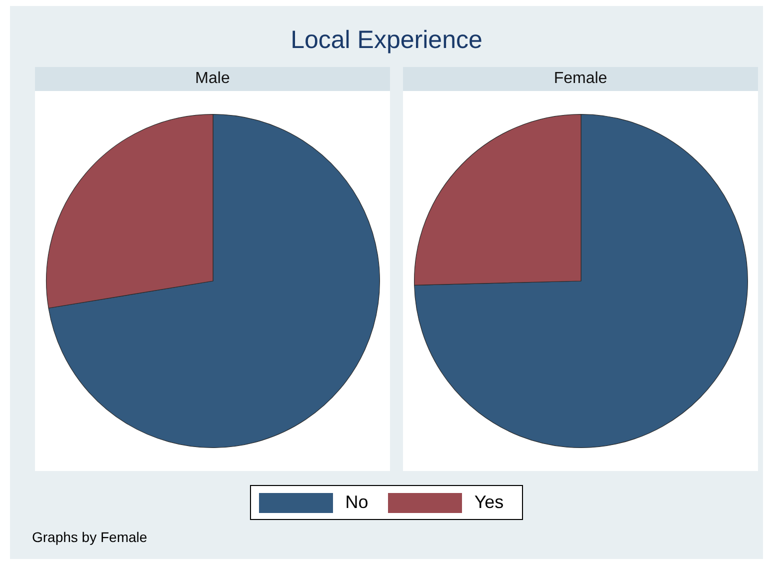 Image resolution: width=769 pixels, height=565 pixels. What do you see at coordinates (212, 79) in the screenshot?
I see `slice-label: Male` at bounding box center [212, 79].